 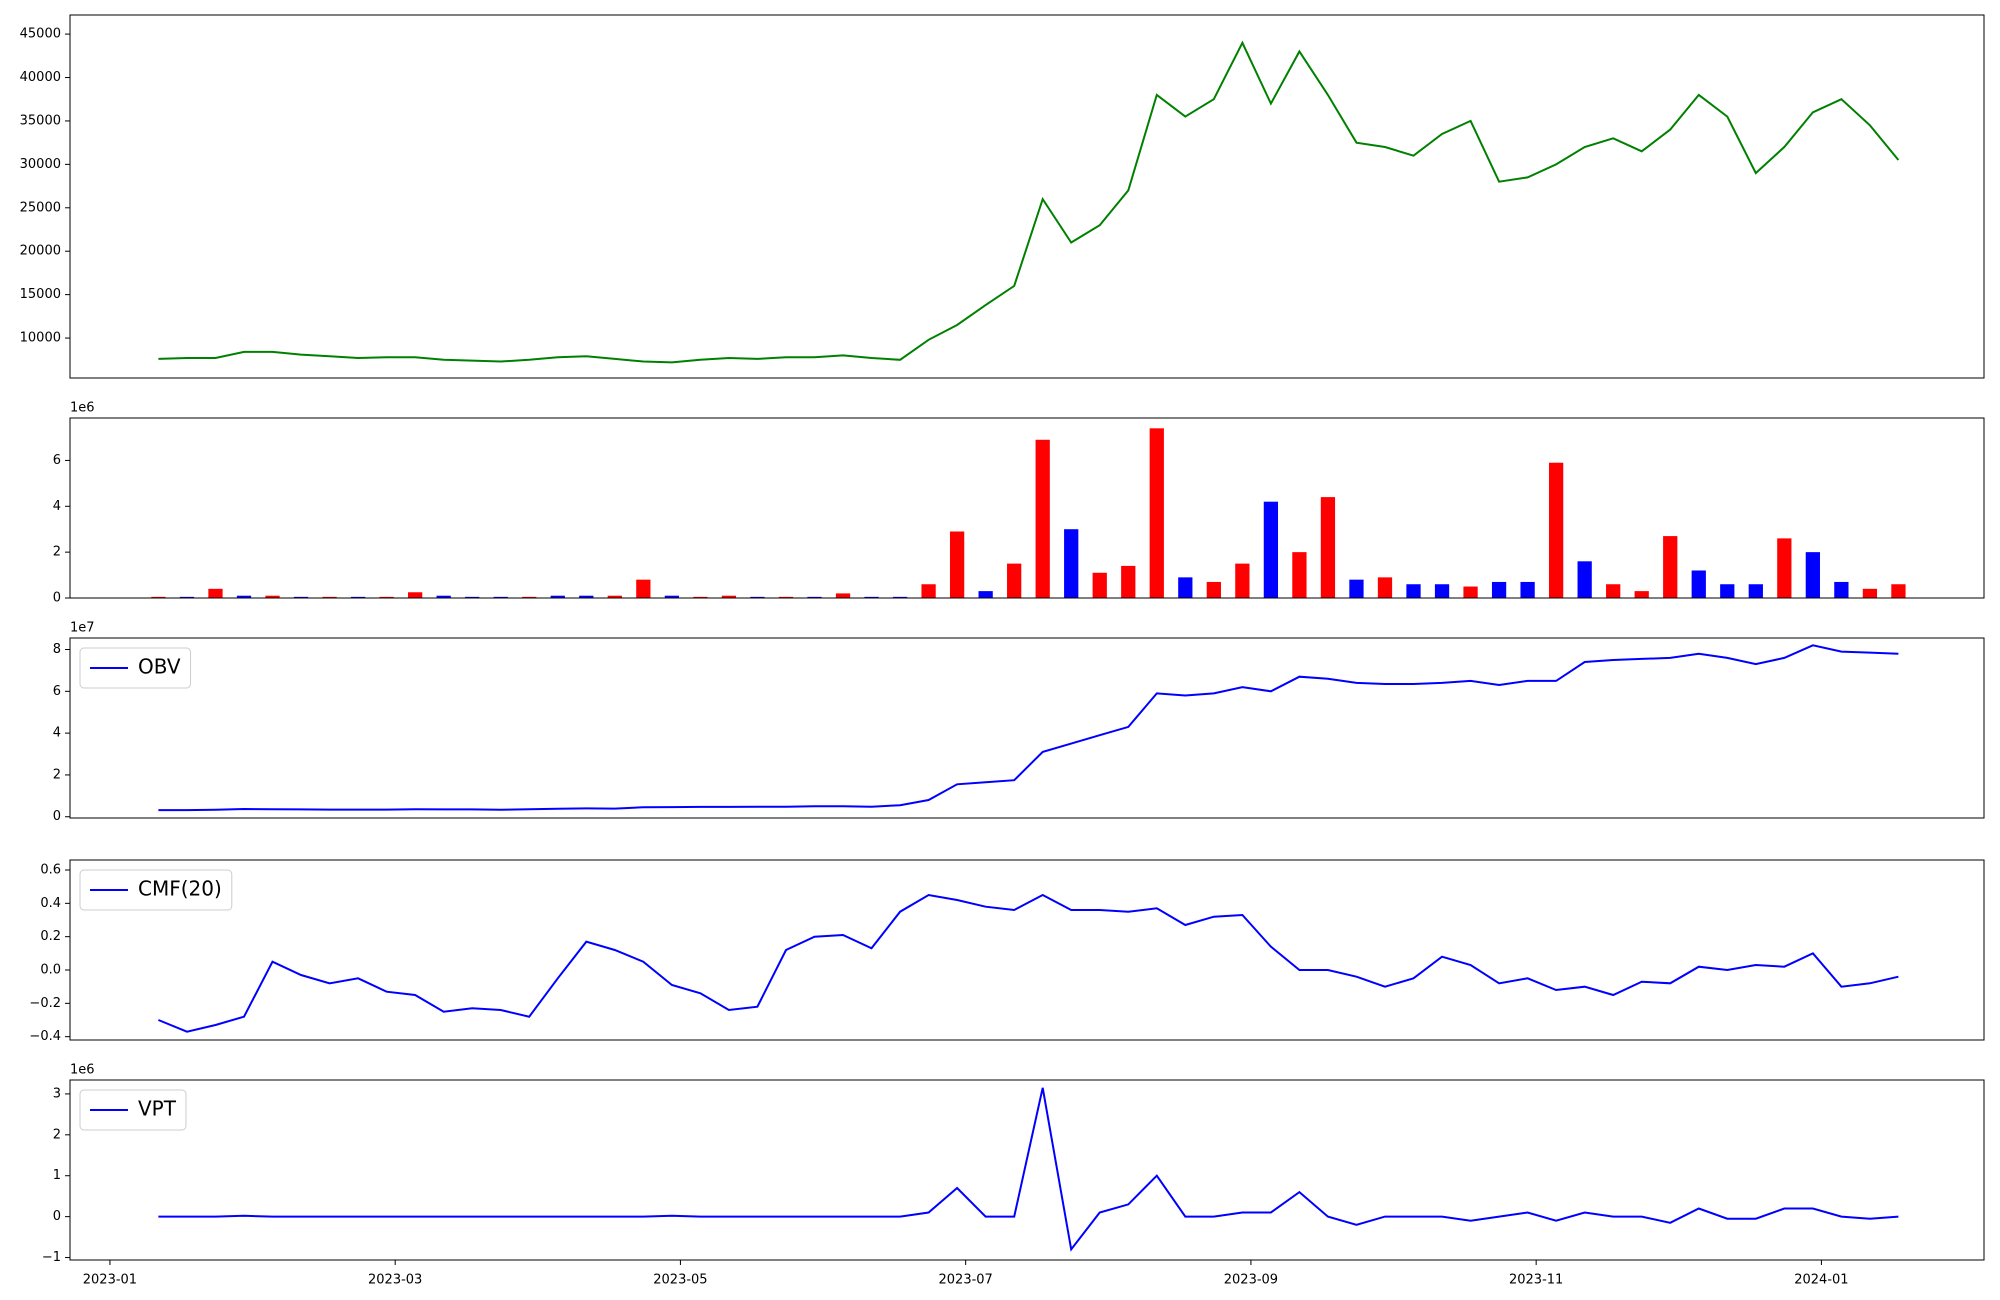 What do you see at coordinates (395, 1280) in the screenshot?
I see `x-tick-label: 2023-03` at bounding box center [395, 1280].